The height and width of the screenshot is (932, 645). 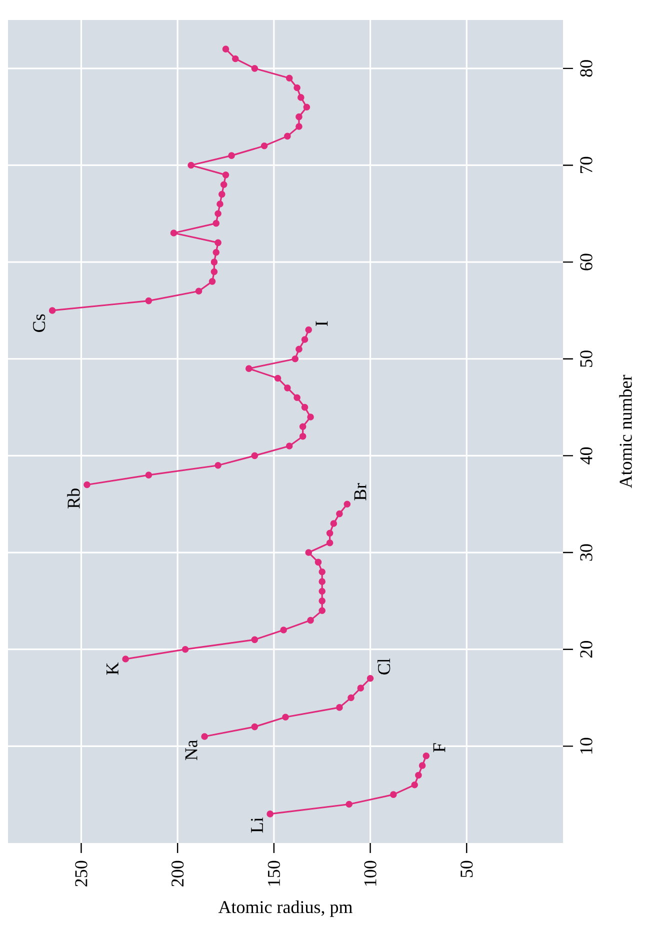 What do you see at coordinates (274, 873) in the screenshot?
I see `x-tick-label: 150` at bounding box center [274, 873].